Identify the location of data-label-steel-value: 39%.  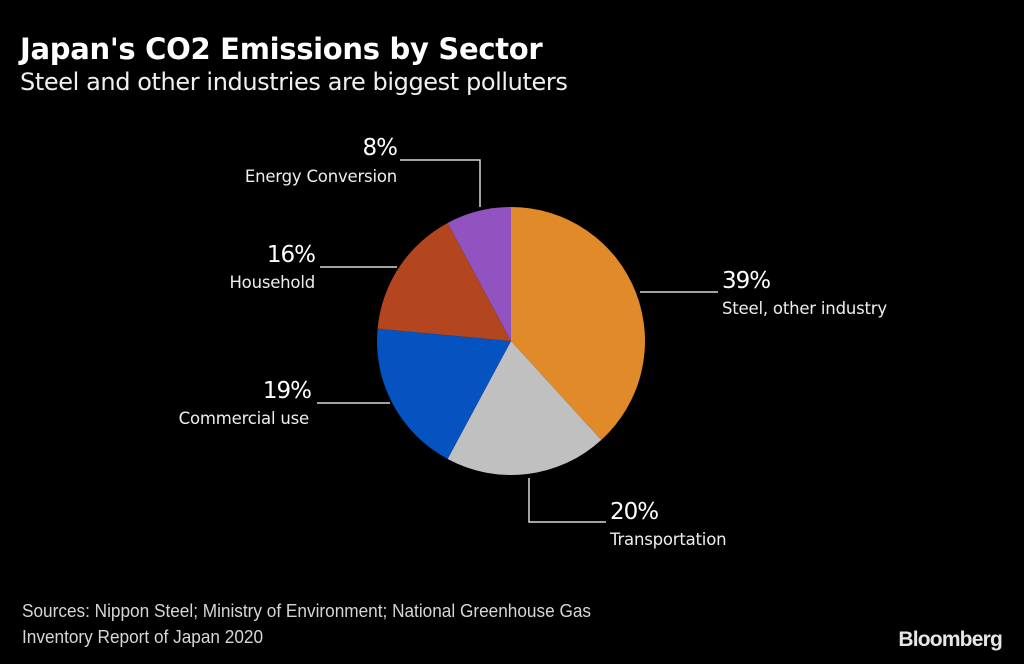
(746, 281).